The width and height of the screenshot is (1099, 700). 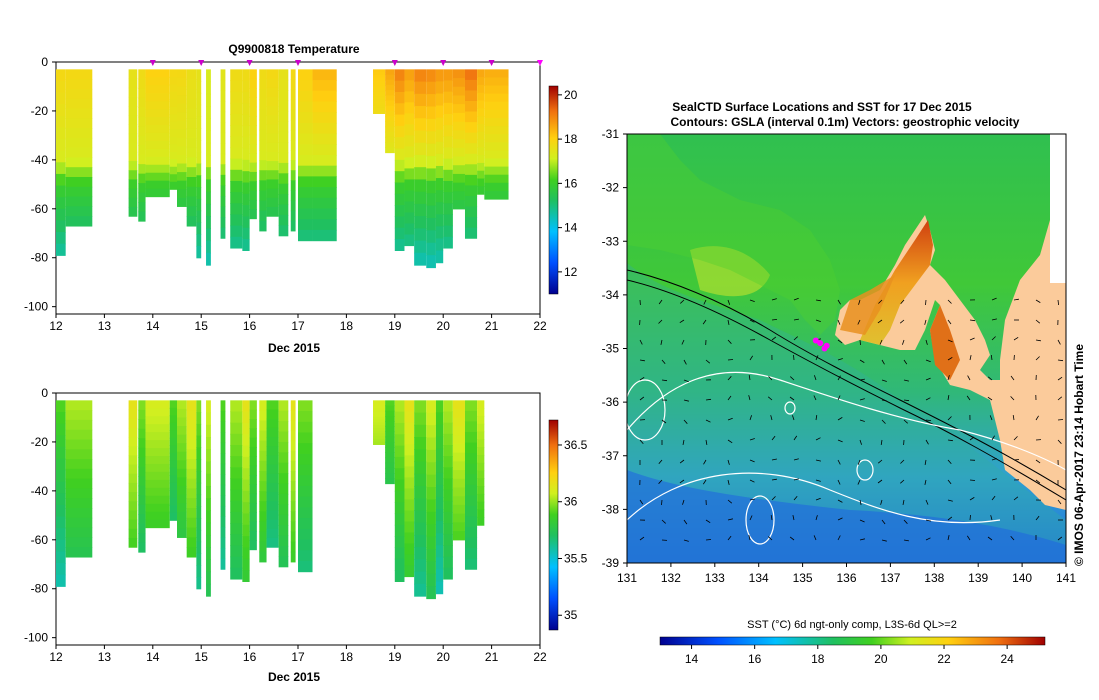 What do you see at coordinates (627, 578) in the screenshot?
I see `map-x-tick-label: 131` at bounding box center [627, 578].